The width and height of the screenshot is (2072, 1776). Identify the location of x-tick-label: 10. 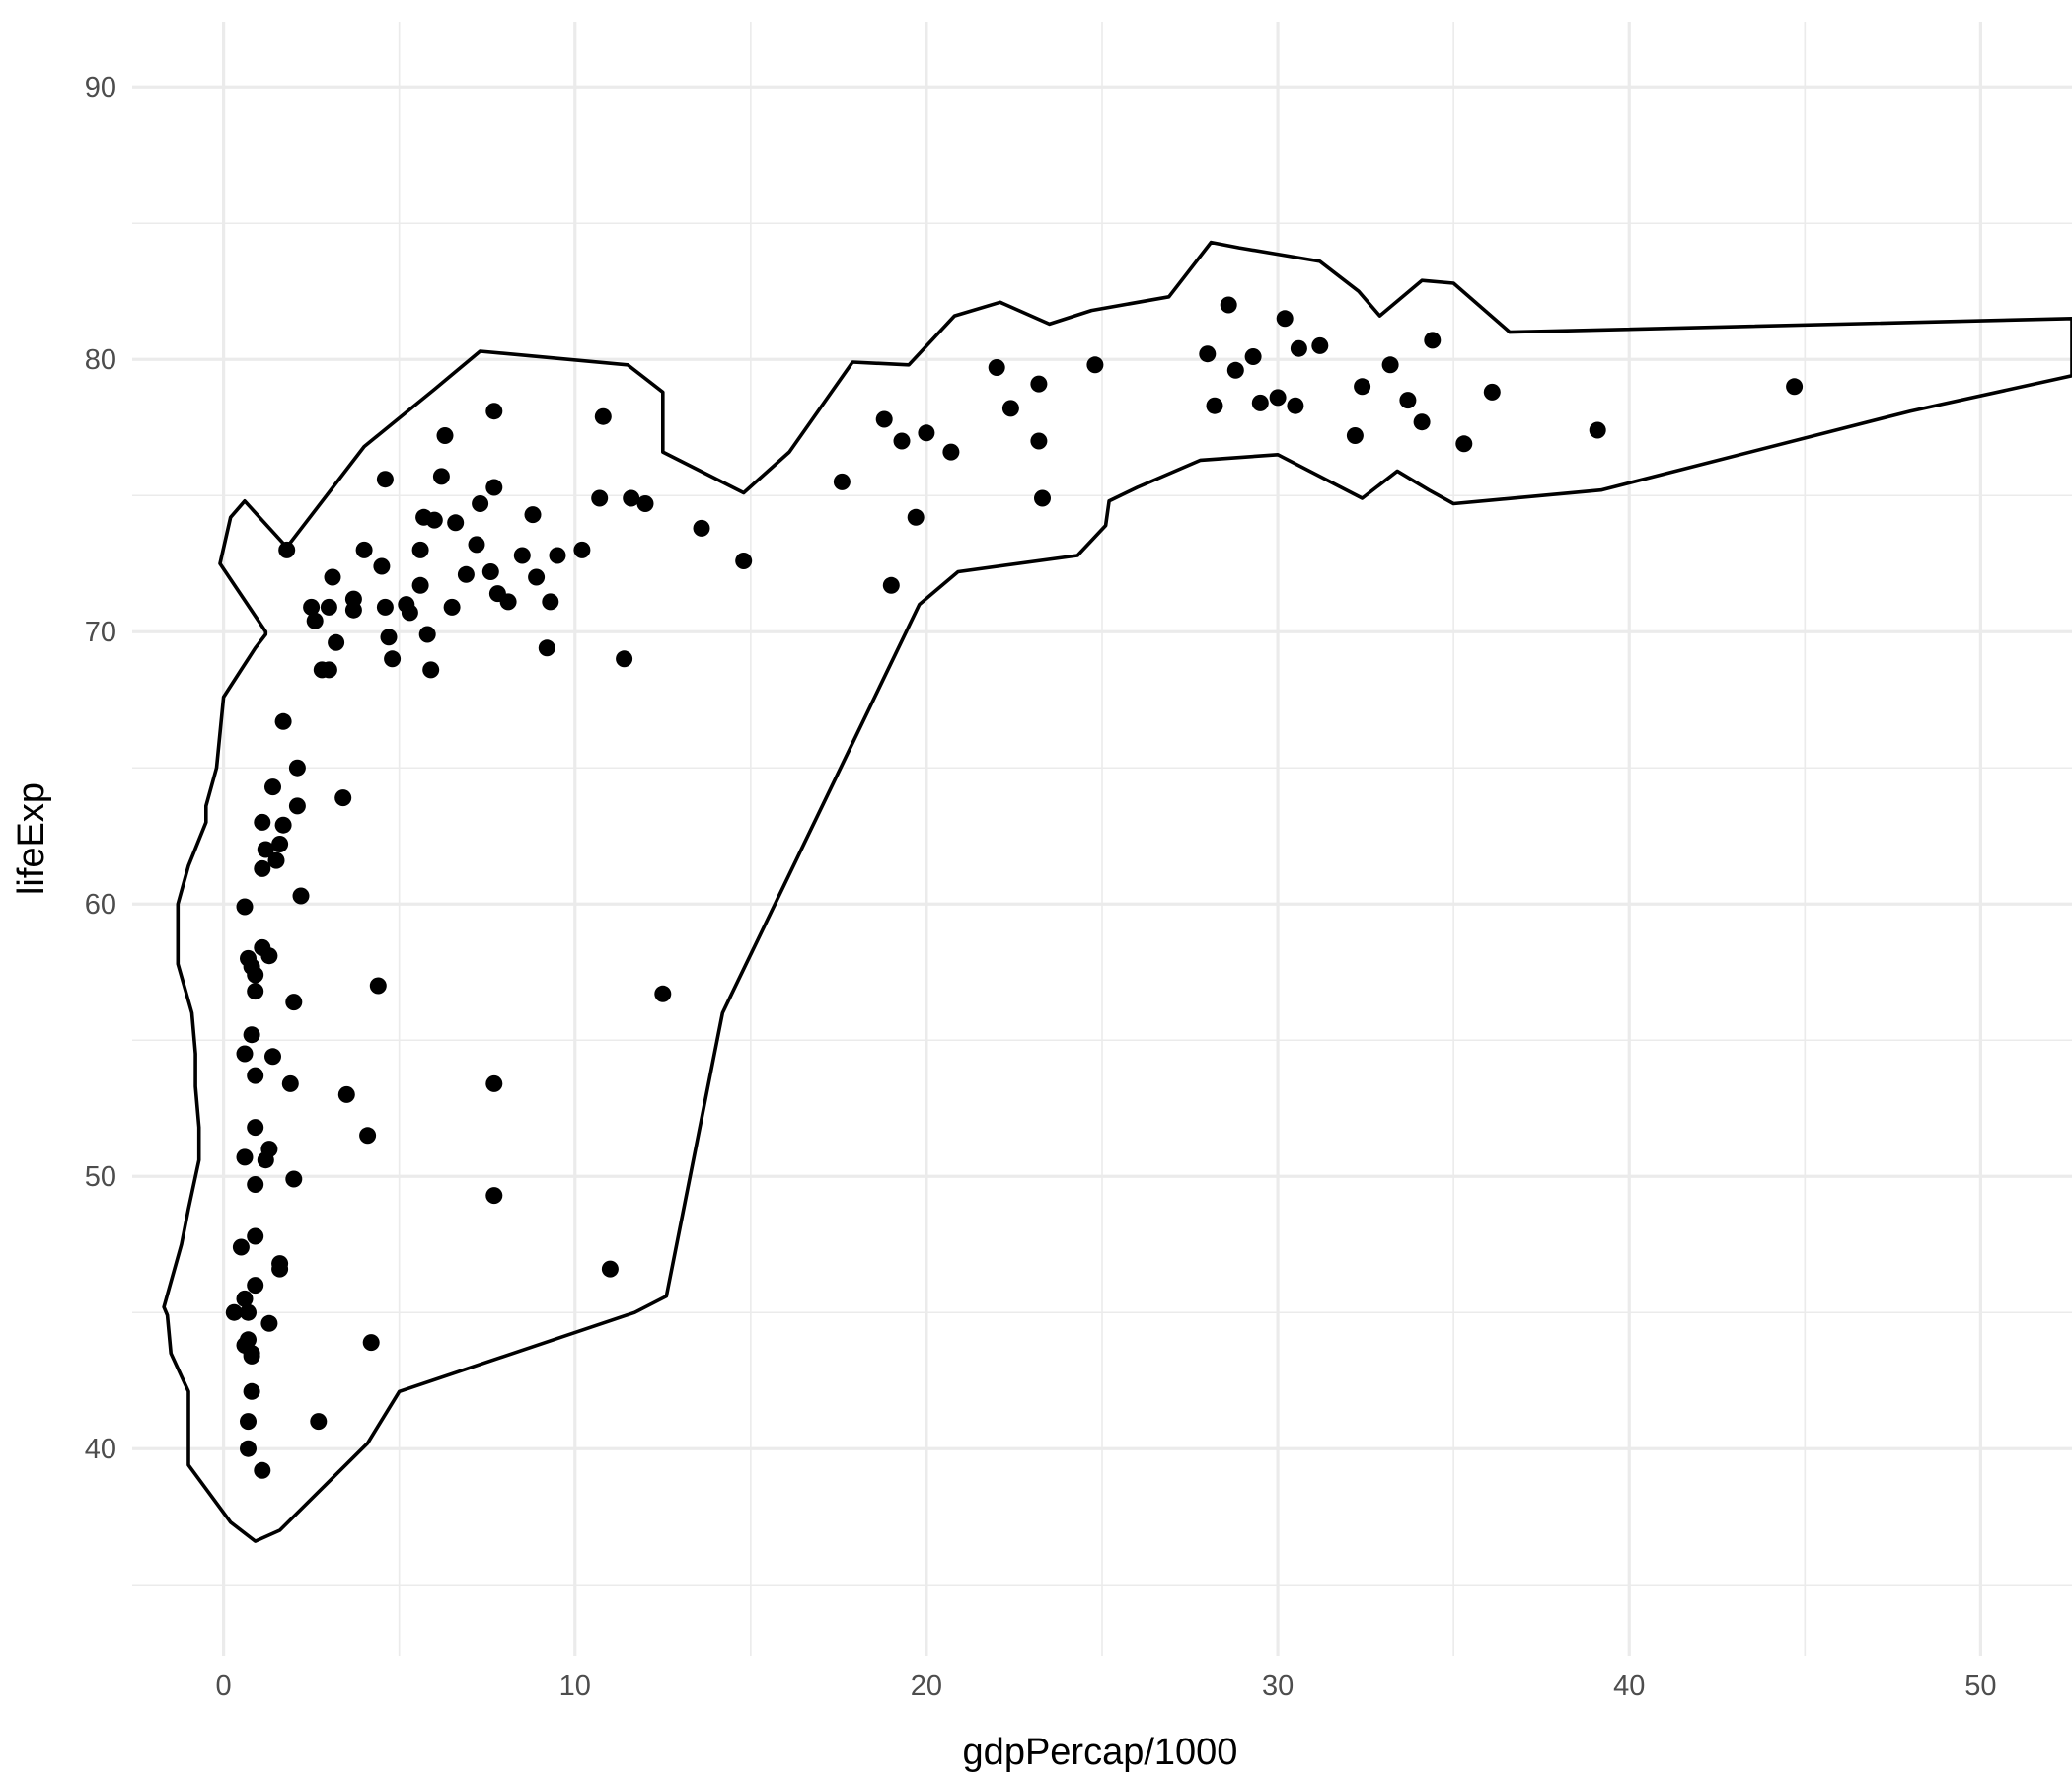
(575, 1686).